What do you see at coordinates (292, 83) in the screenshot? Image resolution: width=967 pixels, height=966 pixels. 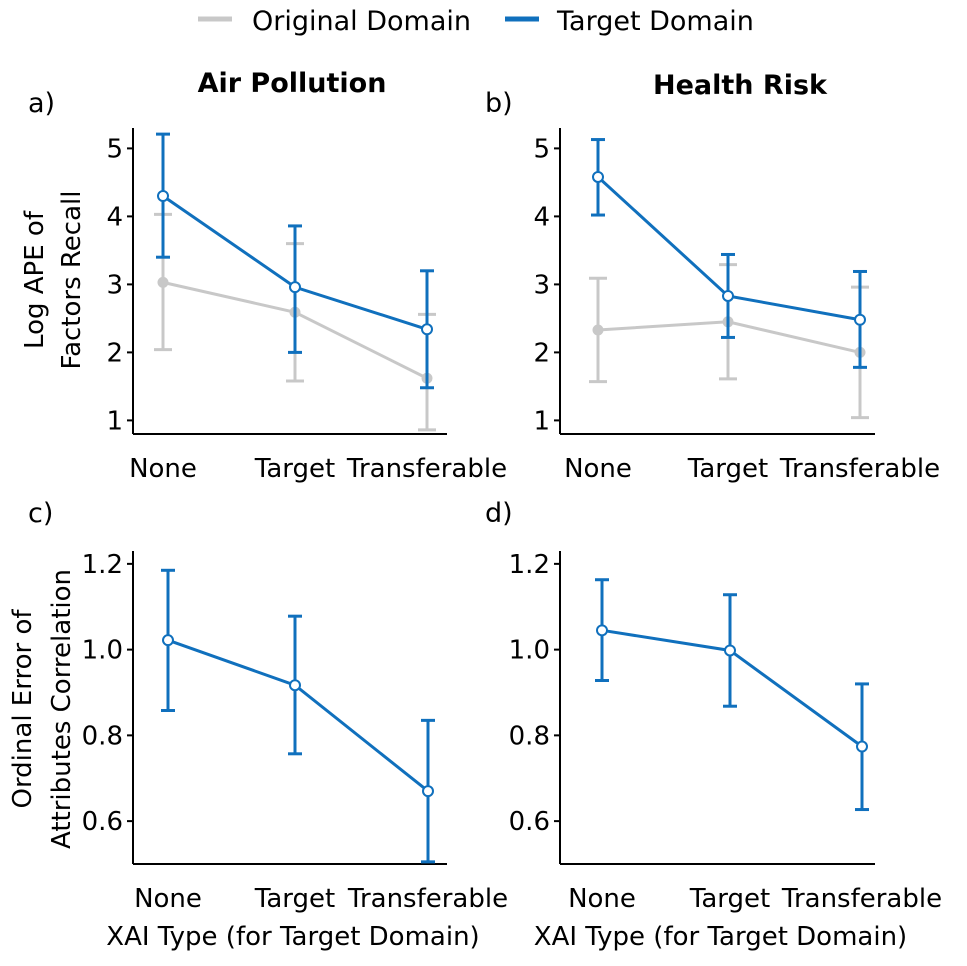 I see `panel-title: Air Pollution` at bounding box center [292, 83].